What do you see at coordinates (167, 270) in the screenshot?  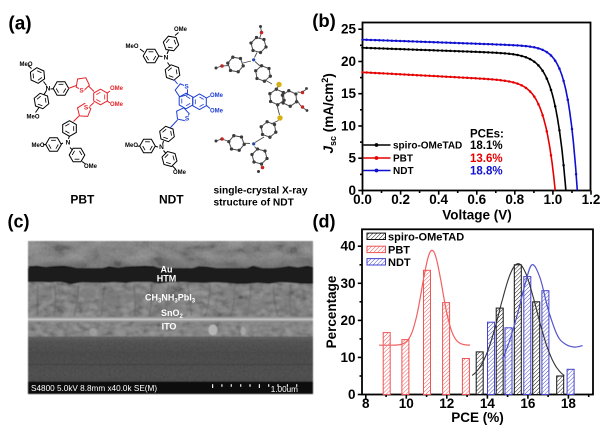 I see `svg-text: Au` at bounding box center [167, 270].